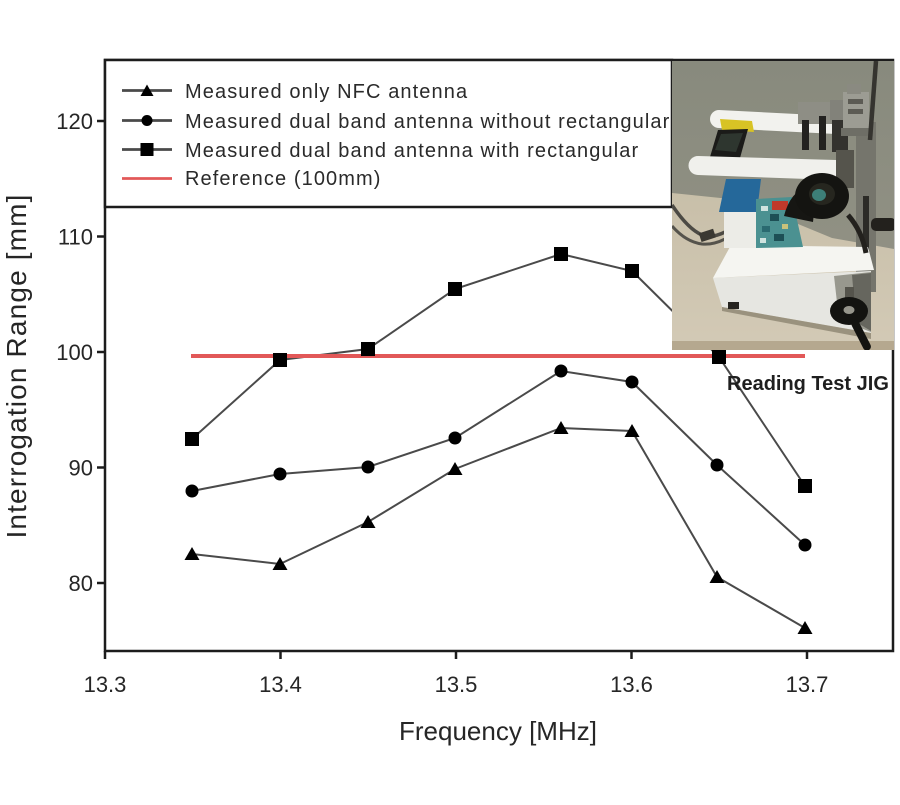 The image size is (900, 805). Describe the element at coordinates (456, 684) in the screenshot. I see `svg-text: 13.5` at that location.